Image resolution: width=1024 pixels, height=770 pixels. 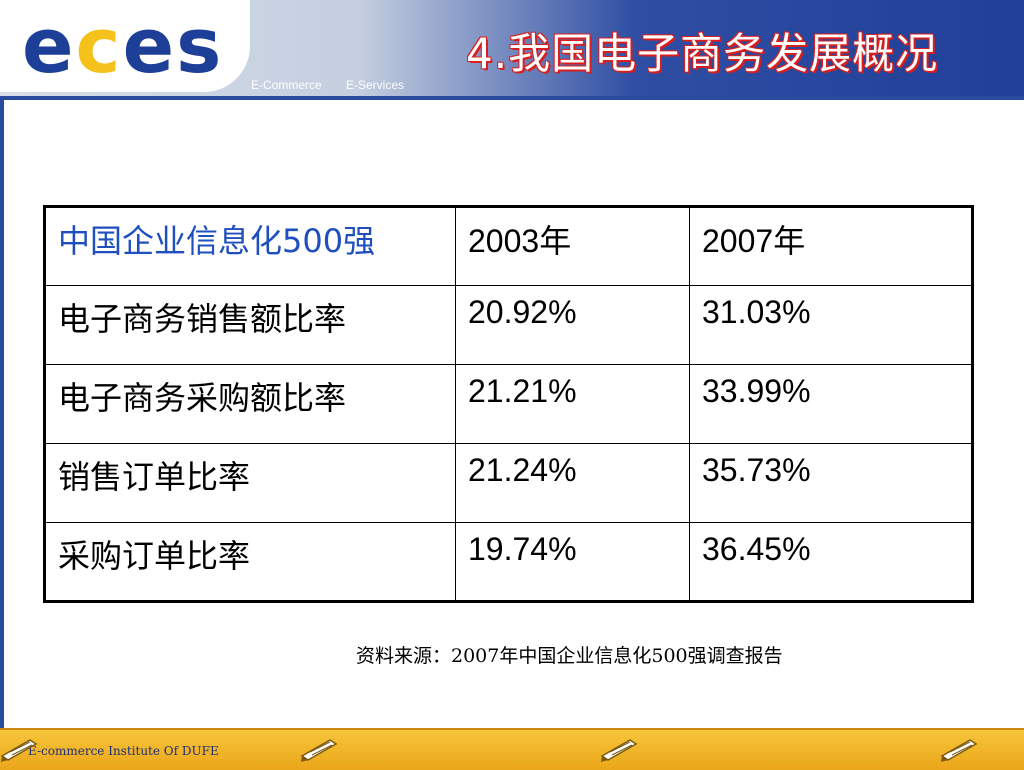 I want to click on eces-logo: eces, so click(x=122, y=46).